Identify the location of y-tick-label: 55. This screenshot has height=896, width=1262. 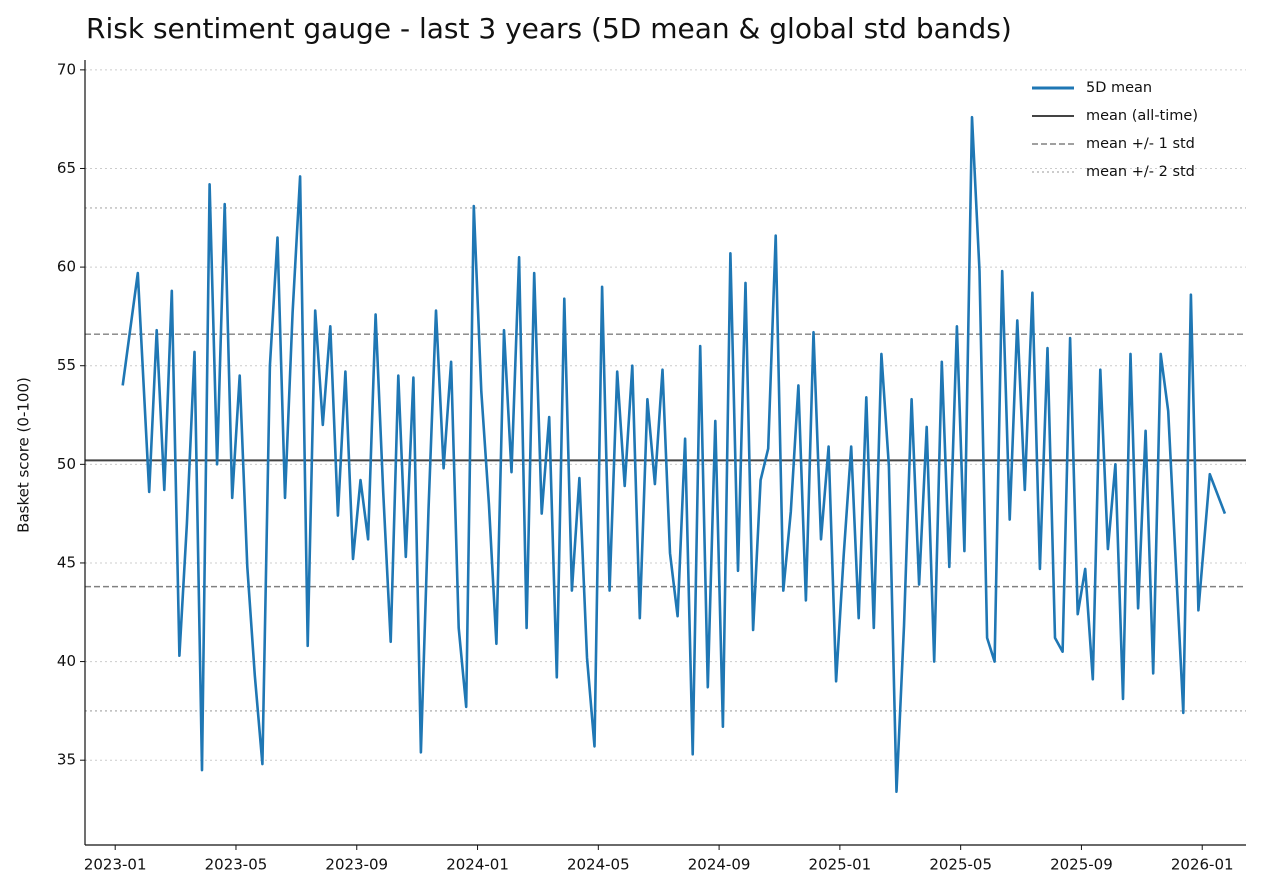
(66, 365).